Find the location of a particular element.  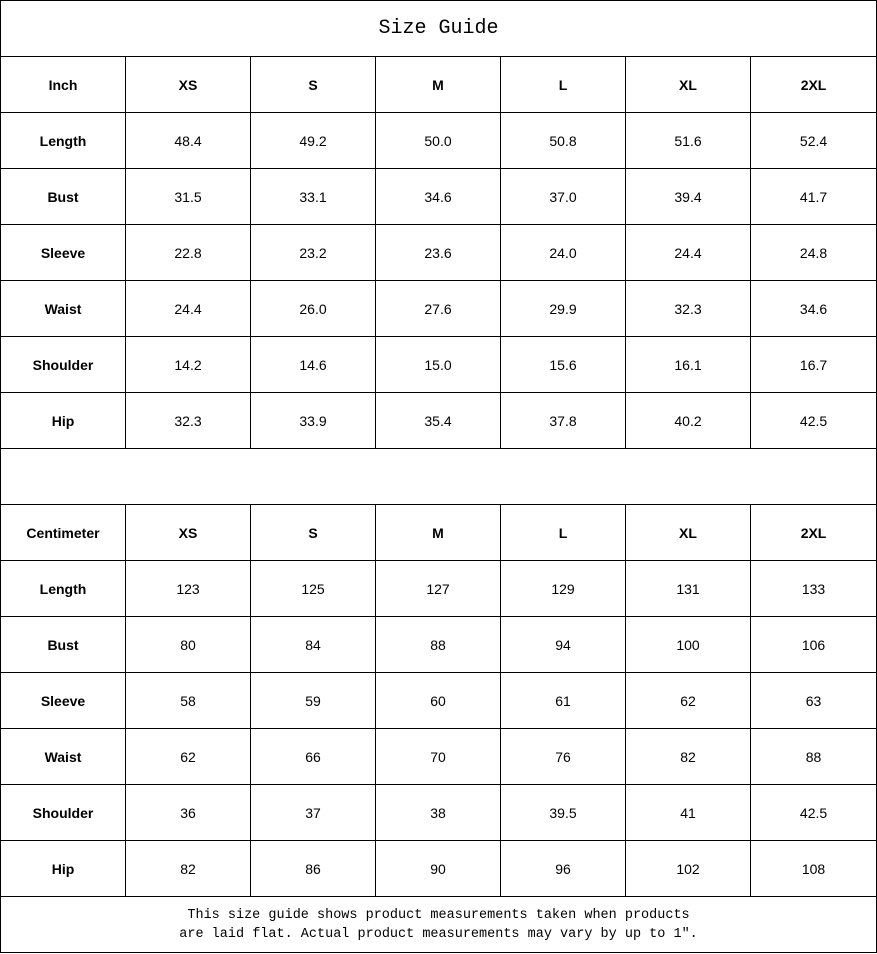

inch-header-row: Inch XS S M L XL 2XL is located at coordinates (438, 84).